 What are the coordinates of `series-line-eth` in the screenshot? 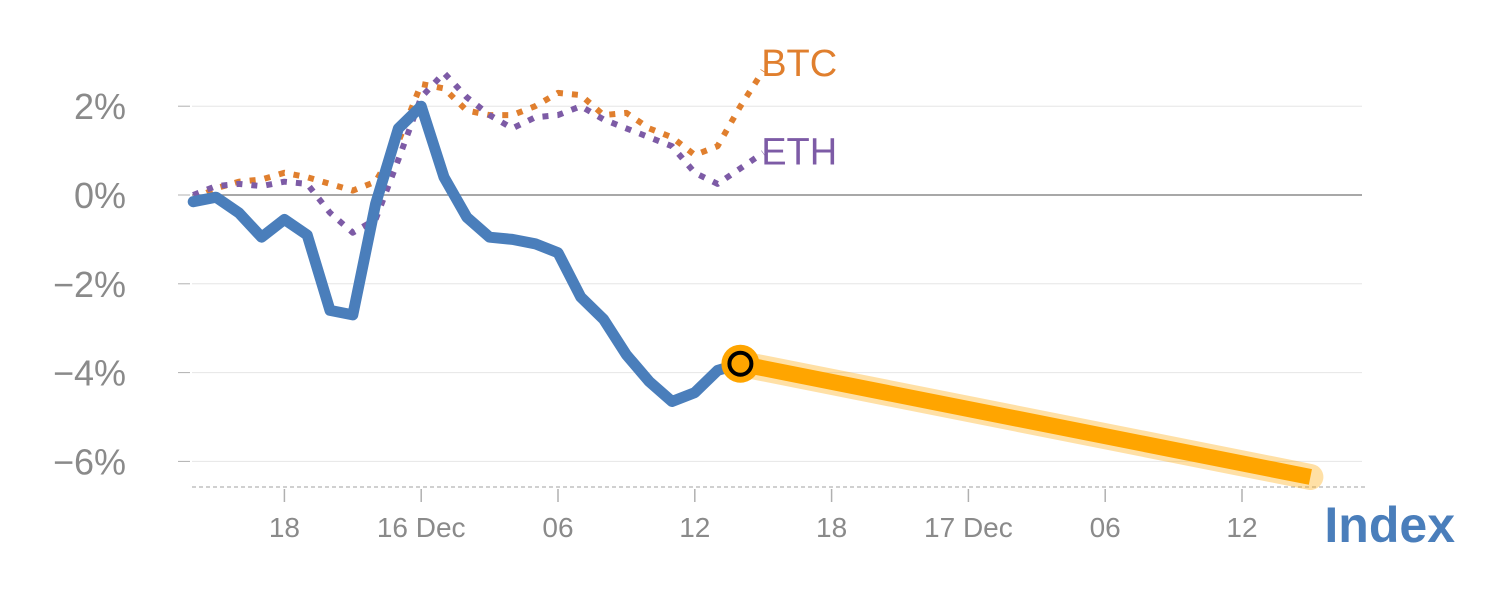 It's located at (478, 152).